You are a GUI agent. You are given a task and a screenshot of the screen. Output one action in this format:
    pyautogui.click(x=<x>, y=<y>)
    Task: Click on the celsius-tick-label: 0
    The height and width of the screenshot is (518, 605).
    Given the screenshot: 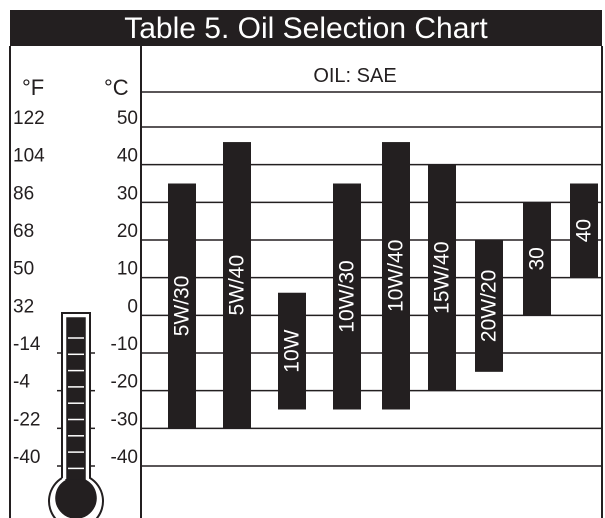 What is the action you would take?
    pyautogui.click(x=132, y=306)
    